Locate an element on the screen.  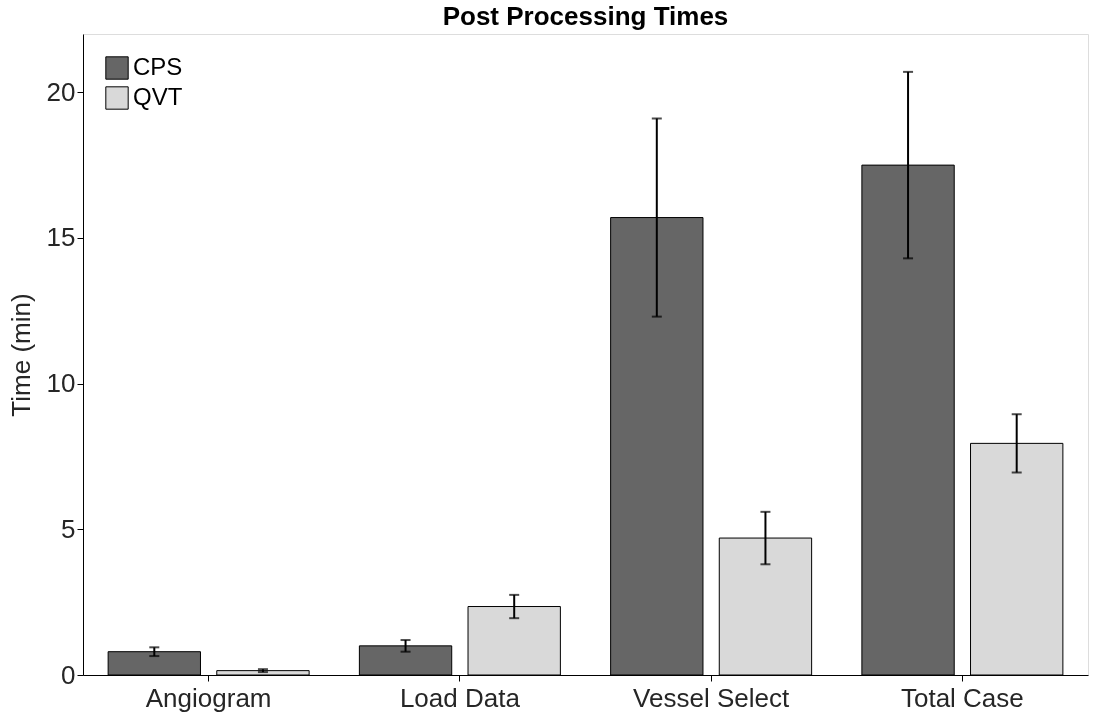
y-tick-label: 0 is located at coordinates (68, 674).